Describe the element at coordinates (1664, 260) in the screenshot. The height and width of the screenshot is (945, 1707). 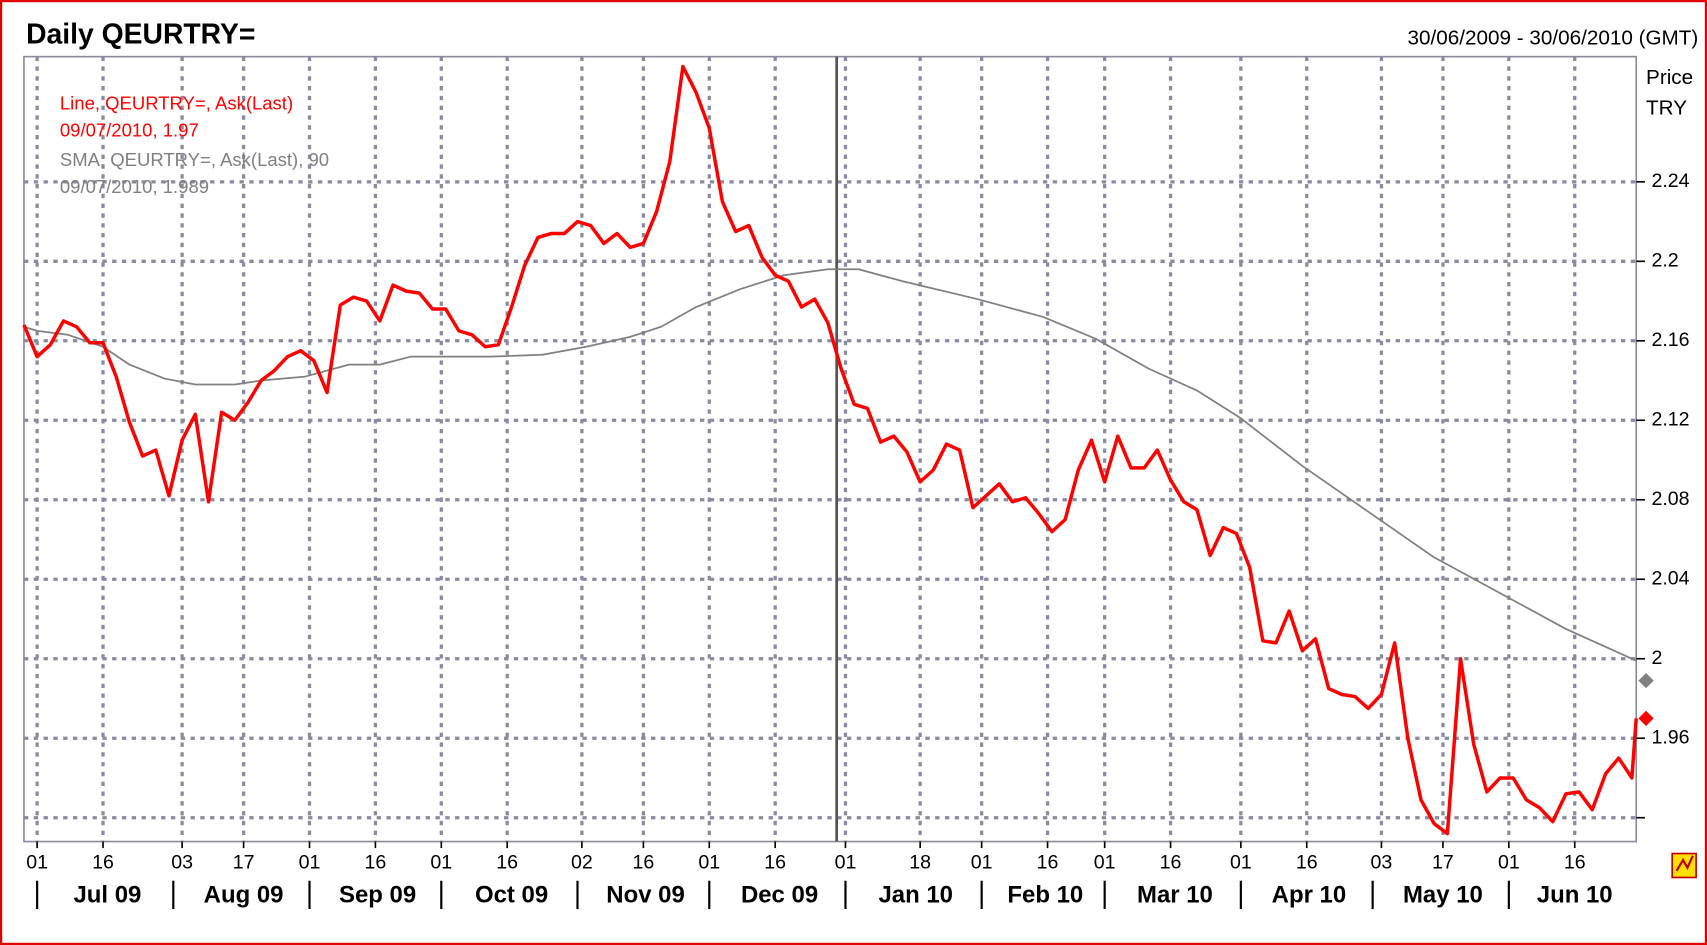
I see `y-tick-label: 2.2` at that location.